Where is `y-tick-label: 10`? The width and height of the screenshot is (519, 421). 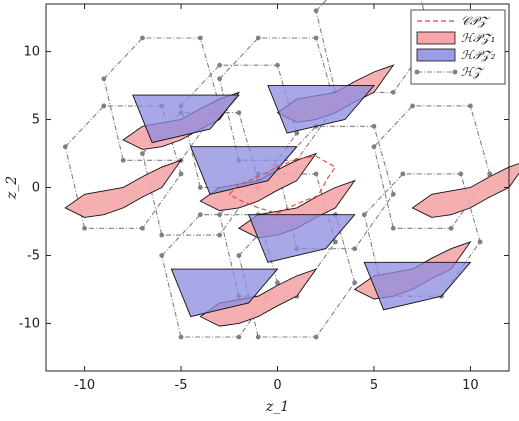
y-tick-label: 10 is located at coordinates (31, 52).